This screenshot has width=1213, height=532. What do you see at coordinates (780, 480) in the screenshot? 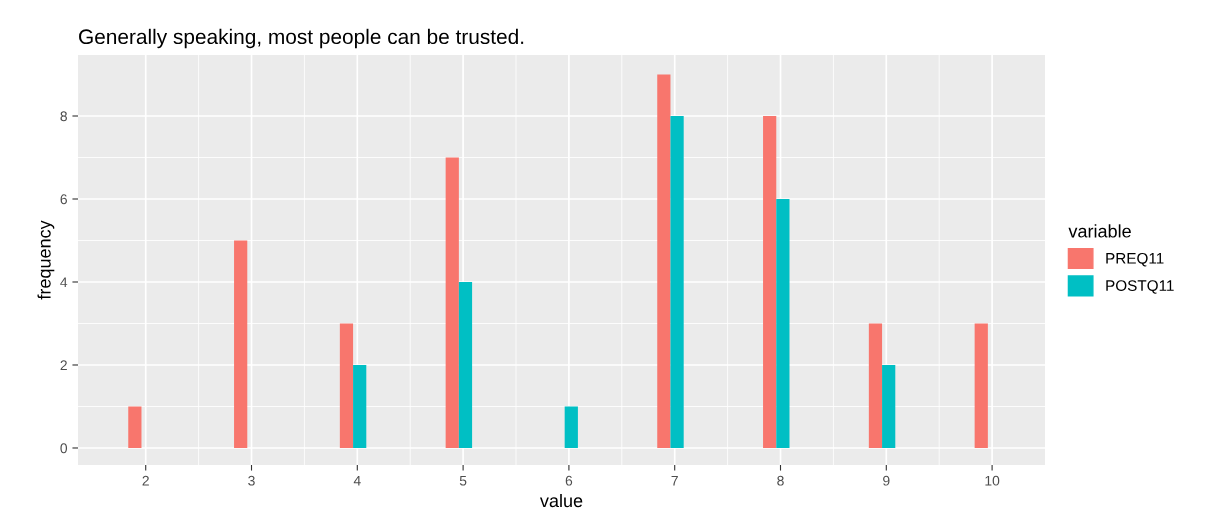
I see `x-tick-label: 8` at bounding box center [780, 480].